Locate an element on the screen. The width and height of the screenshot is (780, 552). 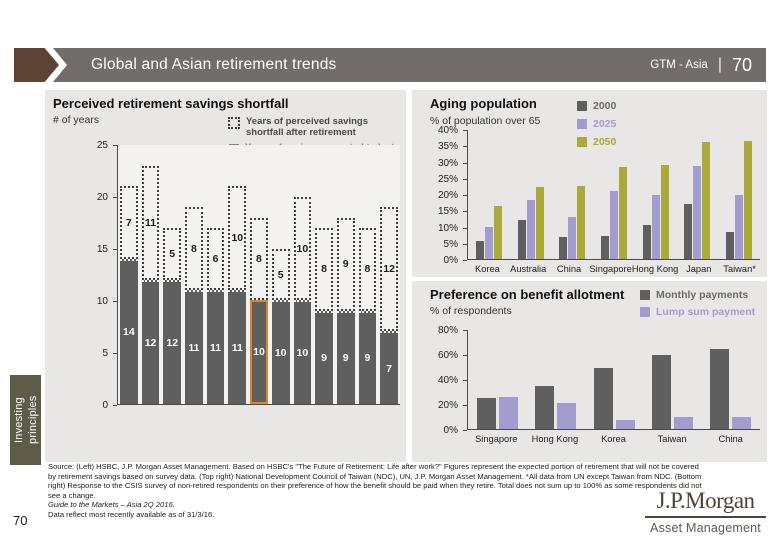
bar-group-Taiwan is located at coordinates (672, 379).